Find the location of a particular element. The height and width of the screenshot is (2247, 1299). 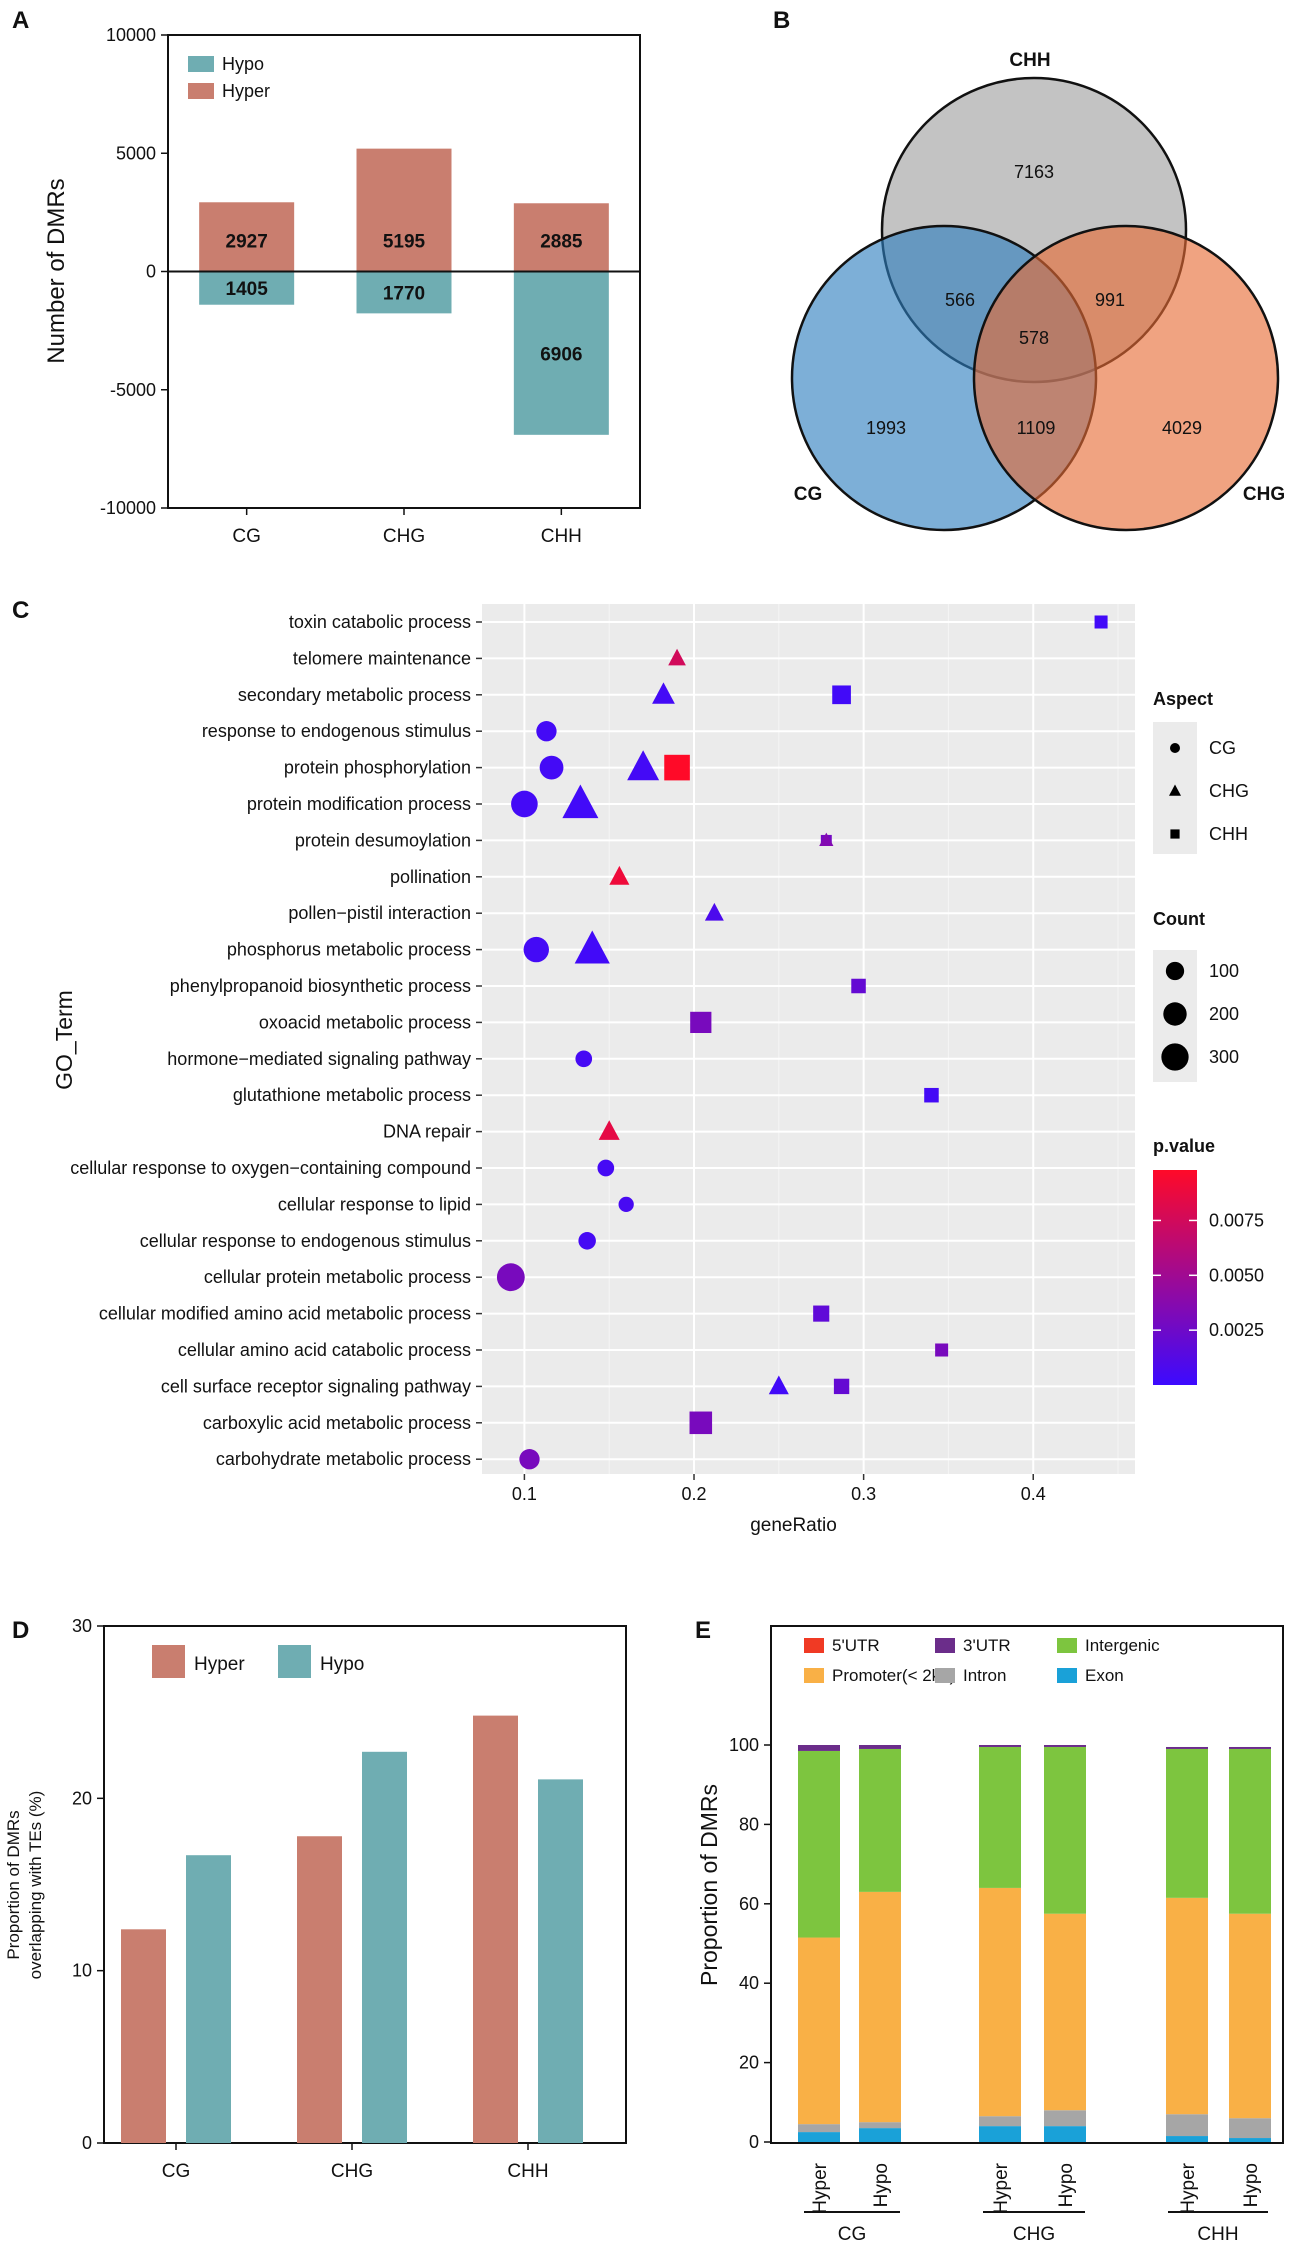

bar-value-label: 1405 is located at coordinates (247, 289).